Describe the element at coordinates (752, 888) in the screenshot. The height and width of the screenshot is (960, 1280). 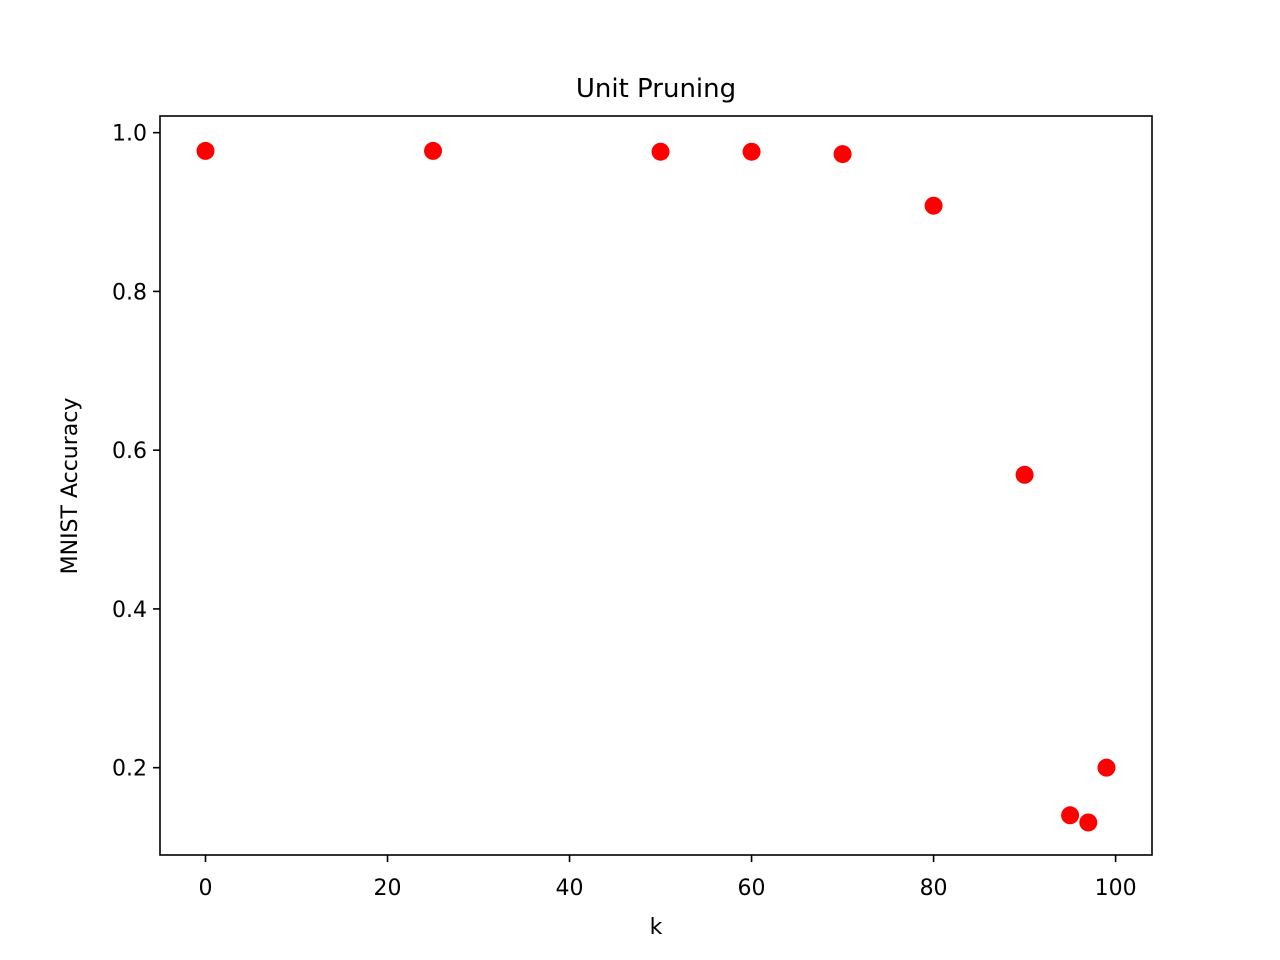
I see `x-tick-label: 60` at that location.